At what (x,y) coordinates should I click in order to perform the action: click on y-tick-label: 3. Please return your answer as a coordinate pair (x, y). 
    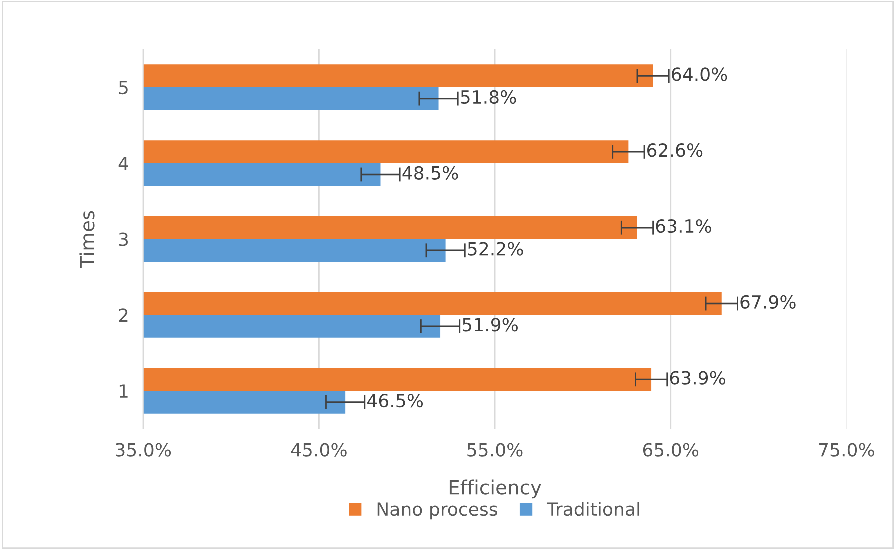
    Looking at the image, I should click on (123, 239).